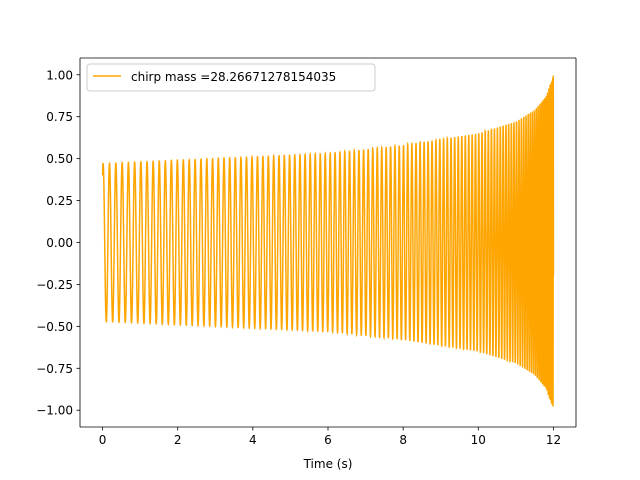 Image resolution: width=640 pixels, height=480 pixels. I want to click on y-tick-label: −0.50, so click(54, 327).